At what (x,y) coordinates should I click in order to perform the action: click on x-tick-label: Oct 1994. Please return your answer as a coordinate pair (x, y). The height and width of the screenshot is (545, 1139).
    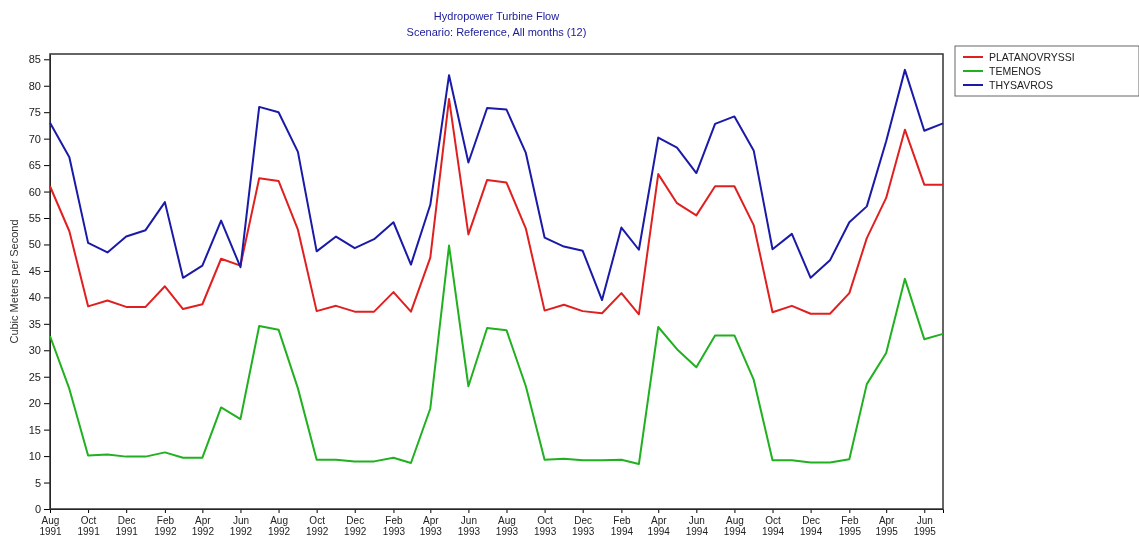
    Looking at the image, I should click on (773, 526).